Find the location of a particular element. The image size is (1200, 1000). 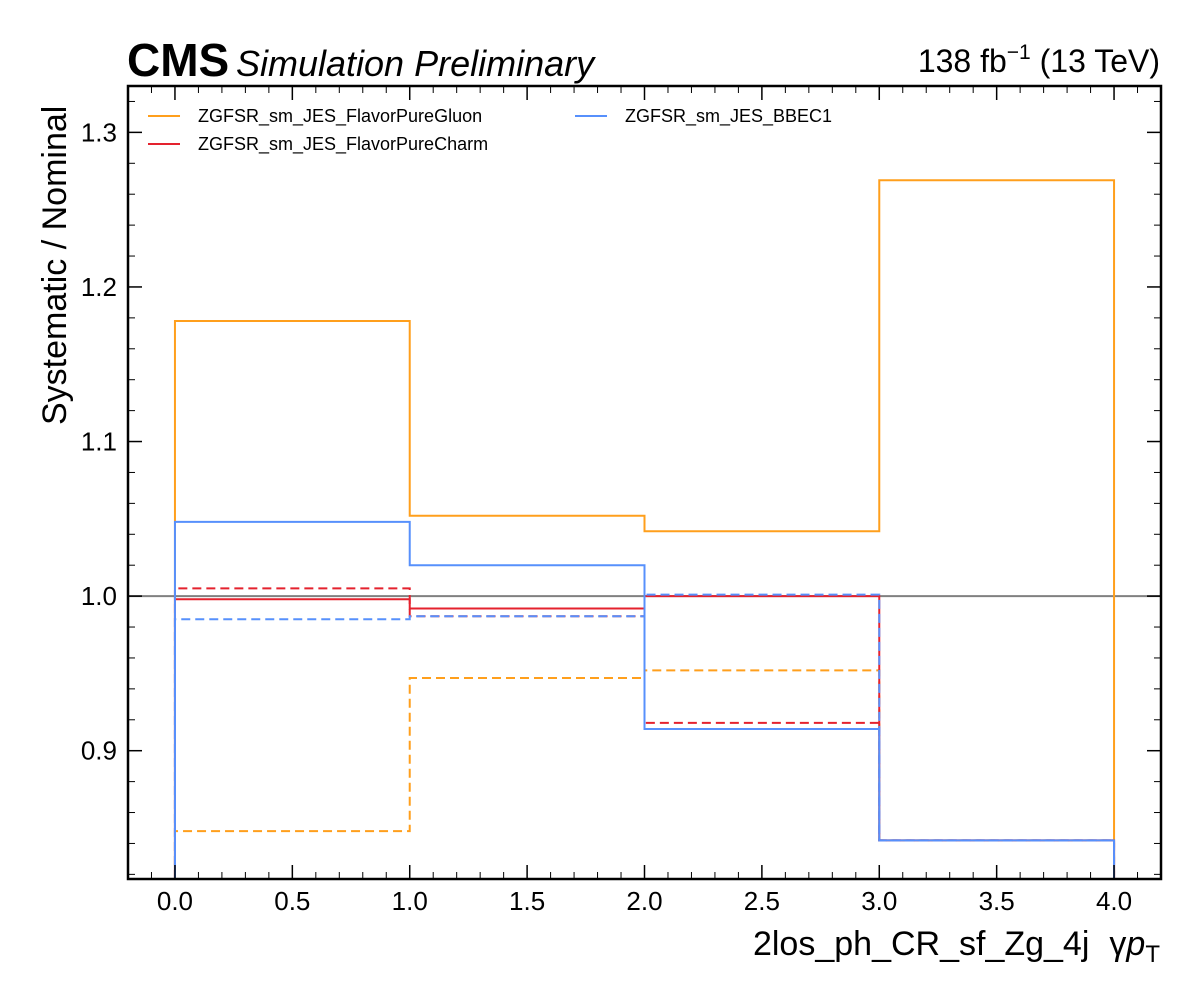

x-tick-label: 0.5 is located at coordinates (292, 901).